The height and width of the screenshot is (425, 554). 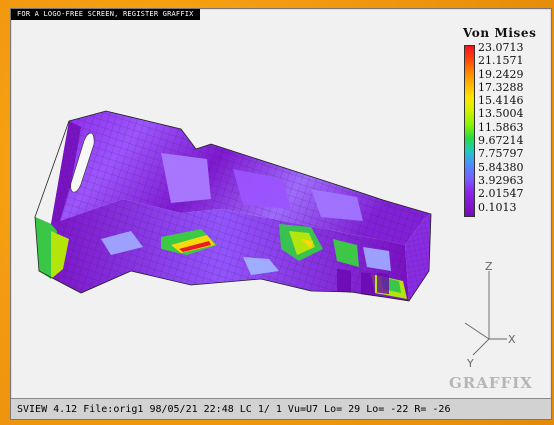 What do you see at coordinates (485, 313) in the screenshot?
I see `axis-triad` at bounding box center [485, 313].